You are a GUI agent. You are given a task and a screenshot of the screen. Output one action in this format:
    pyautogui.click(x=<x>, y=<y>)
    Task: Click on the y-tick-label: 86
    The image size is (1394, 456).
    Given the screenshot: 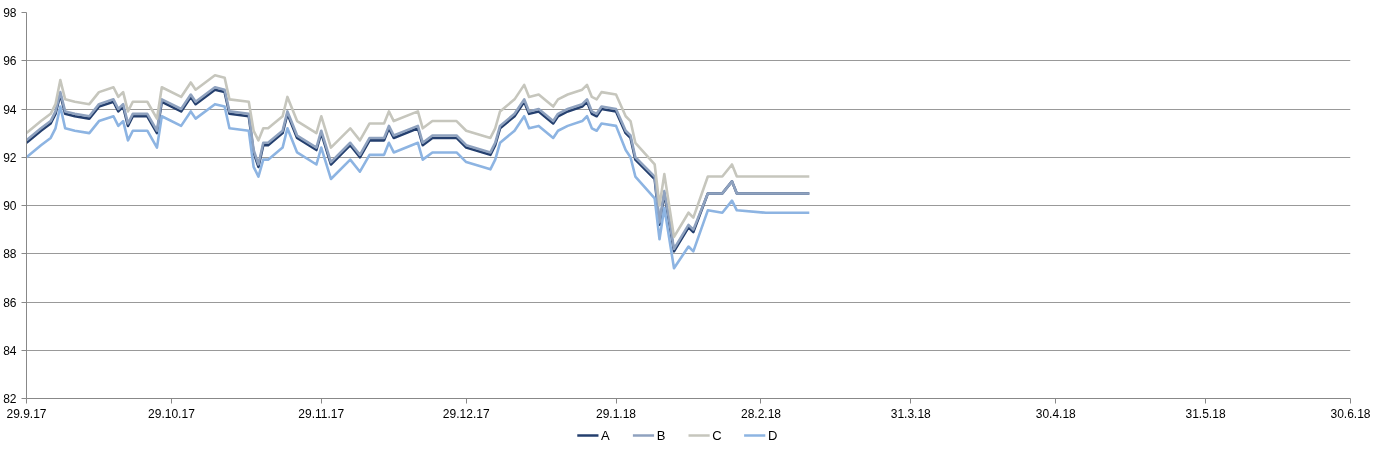 What is the action you would take?
    pyautogui.click(x=10, y=302)
    